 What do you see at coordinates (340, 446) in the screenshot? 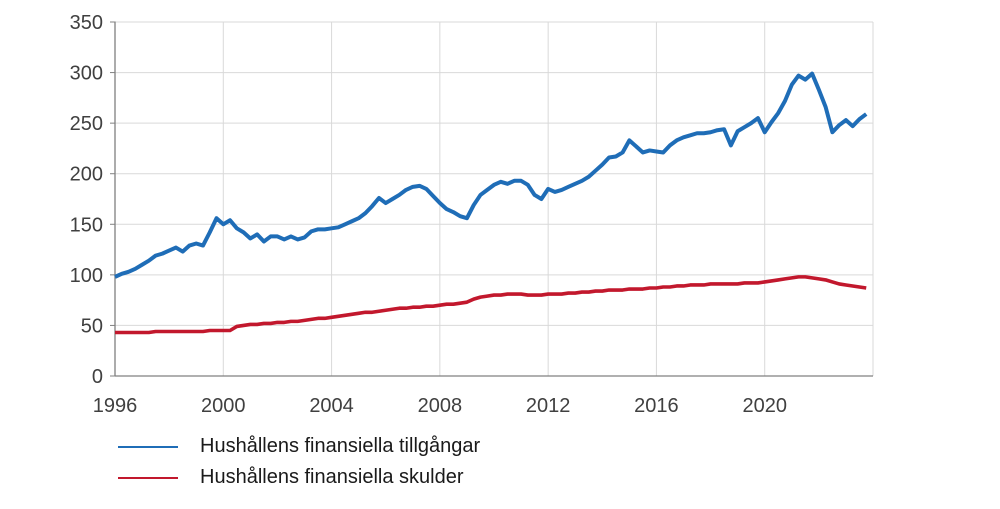
I see `legend-label-tillgangar: Hushållens finansiella tillgångar` at bounding box center [340, 446].